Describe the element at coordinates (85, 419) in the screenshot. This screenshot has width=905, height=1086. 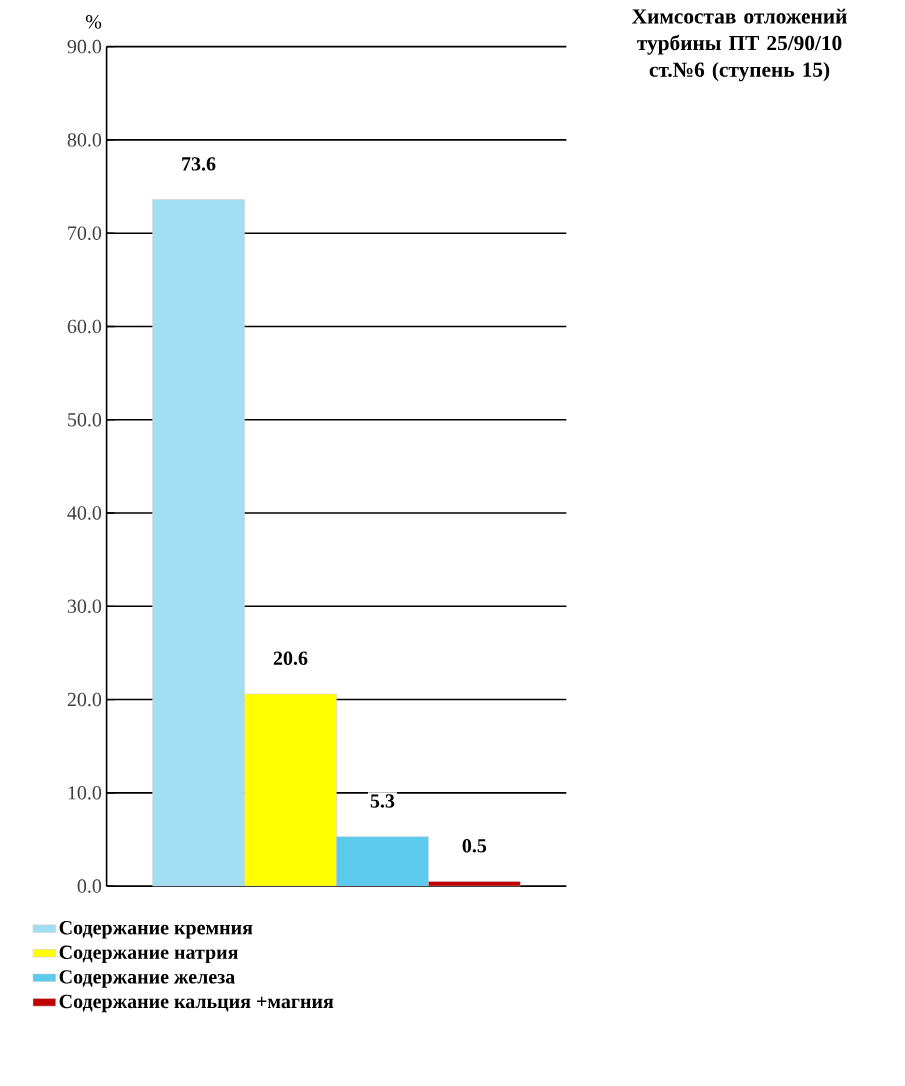
I see `y-tick-label: 50.0` at that location.